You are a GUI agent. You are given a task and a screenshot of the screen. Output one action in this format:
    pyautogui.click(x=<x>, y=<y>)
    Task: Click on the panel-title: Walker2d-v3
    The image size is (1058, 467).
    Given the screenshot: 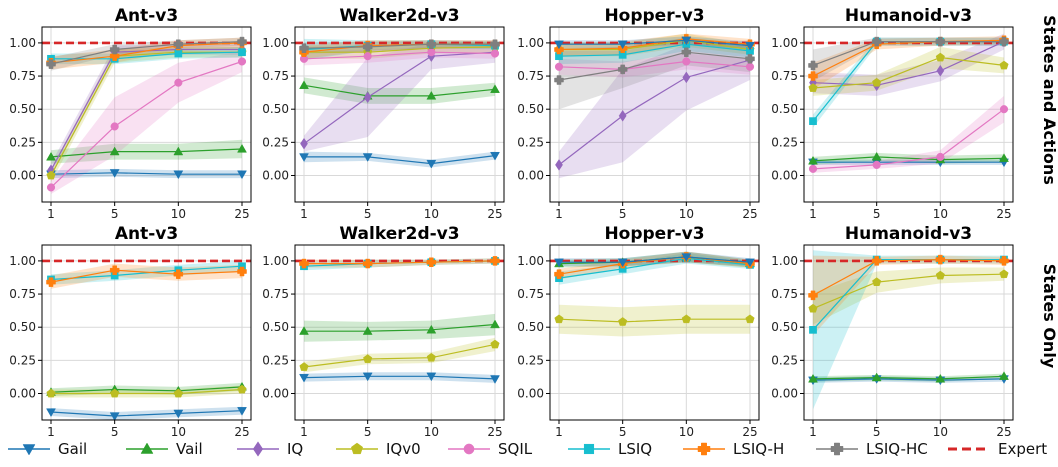 What is the action you would take?
    pyautogui.click(x=399, y=234)
    